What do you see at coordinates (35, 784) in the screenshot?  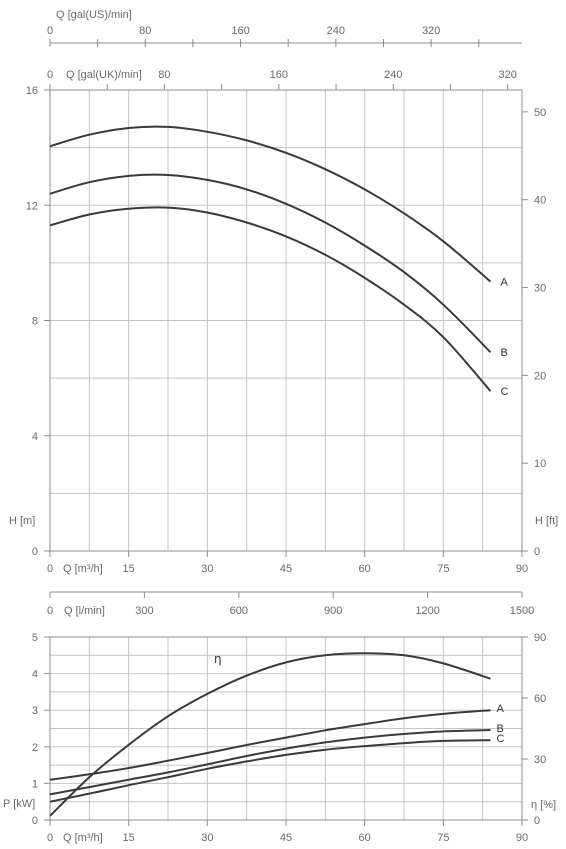 I see `power-kw-tick-label: 1` at bounding box center [35, 784].